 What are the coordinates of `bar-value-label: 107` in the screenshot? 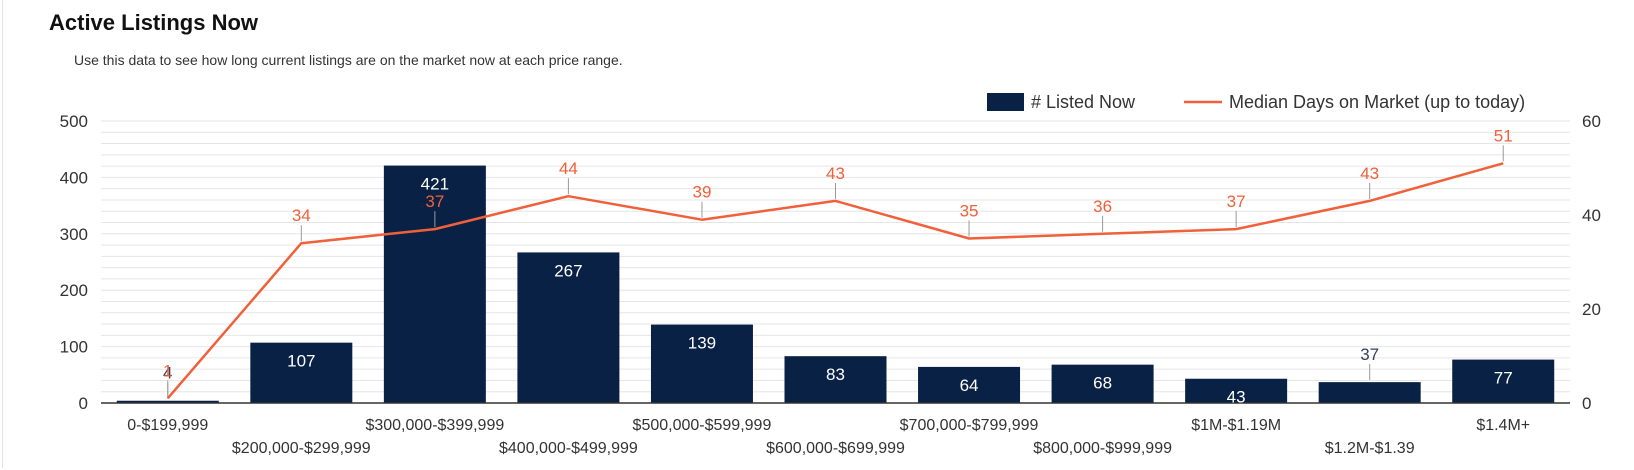 It's located at (301, 361).